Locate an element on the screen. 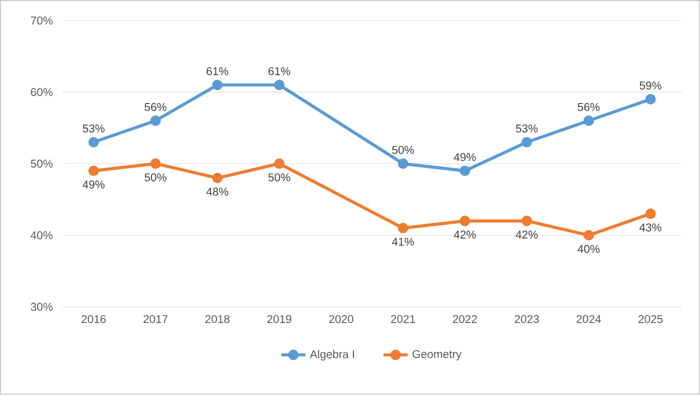 This screenshot has width=700, height=395. data-label: 40% is located at coordinates (589, 249).